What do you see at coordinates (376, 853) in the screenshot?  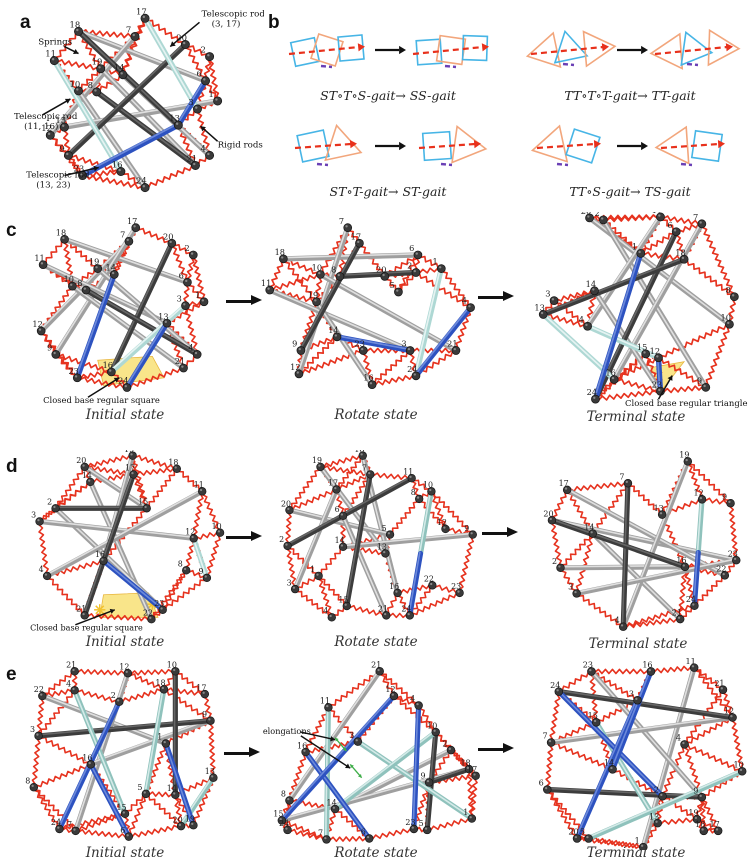 I see `state-caption: Rotate state` at bounding box center [376, 853].